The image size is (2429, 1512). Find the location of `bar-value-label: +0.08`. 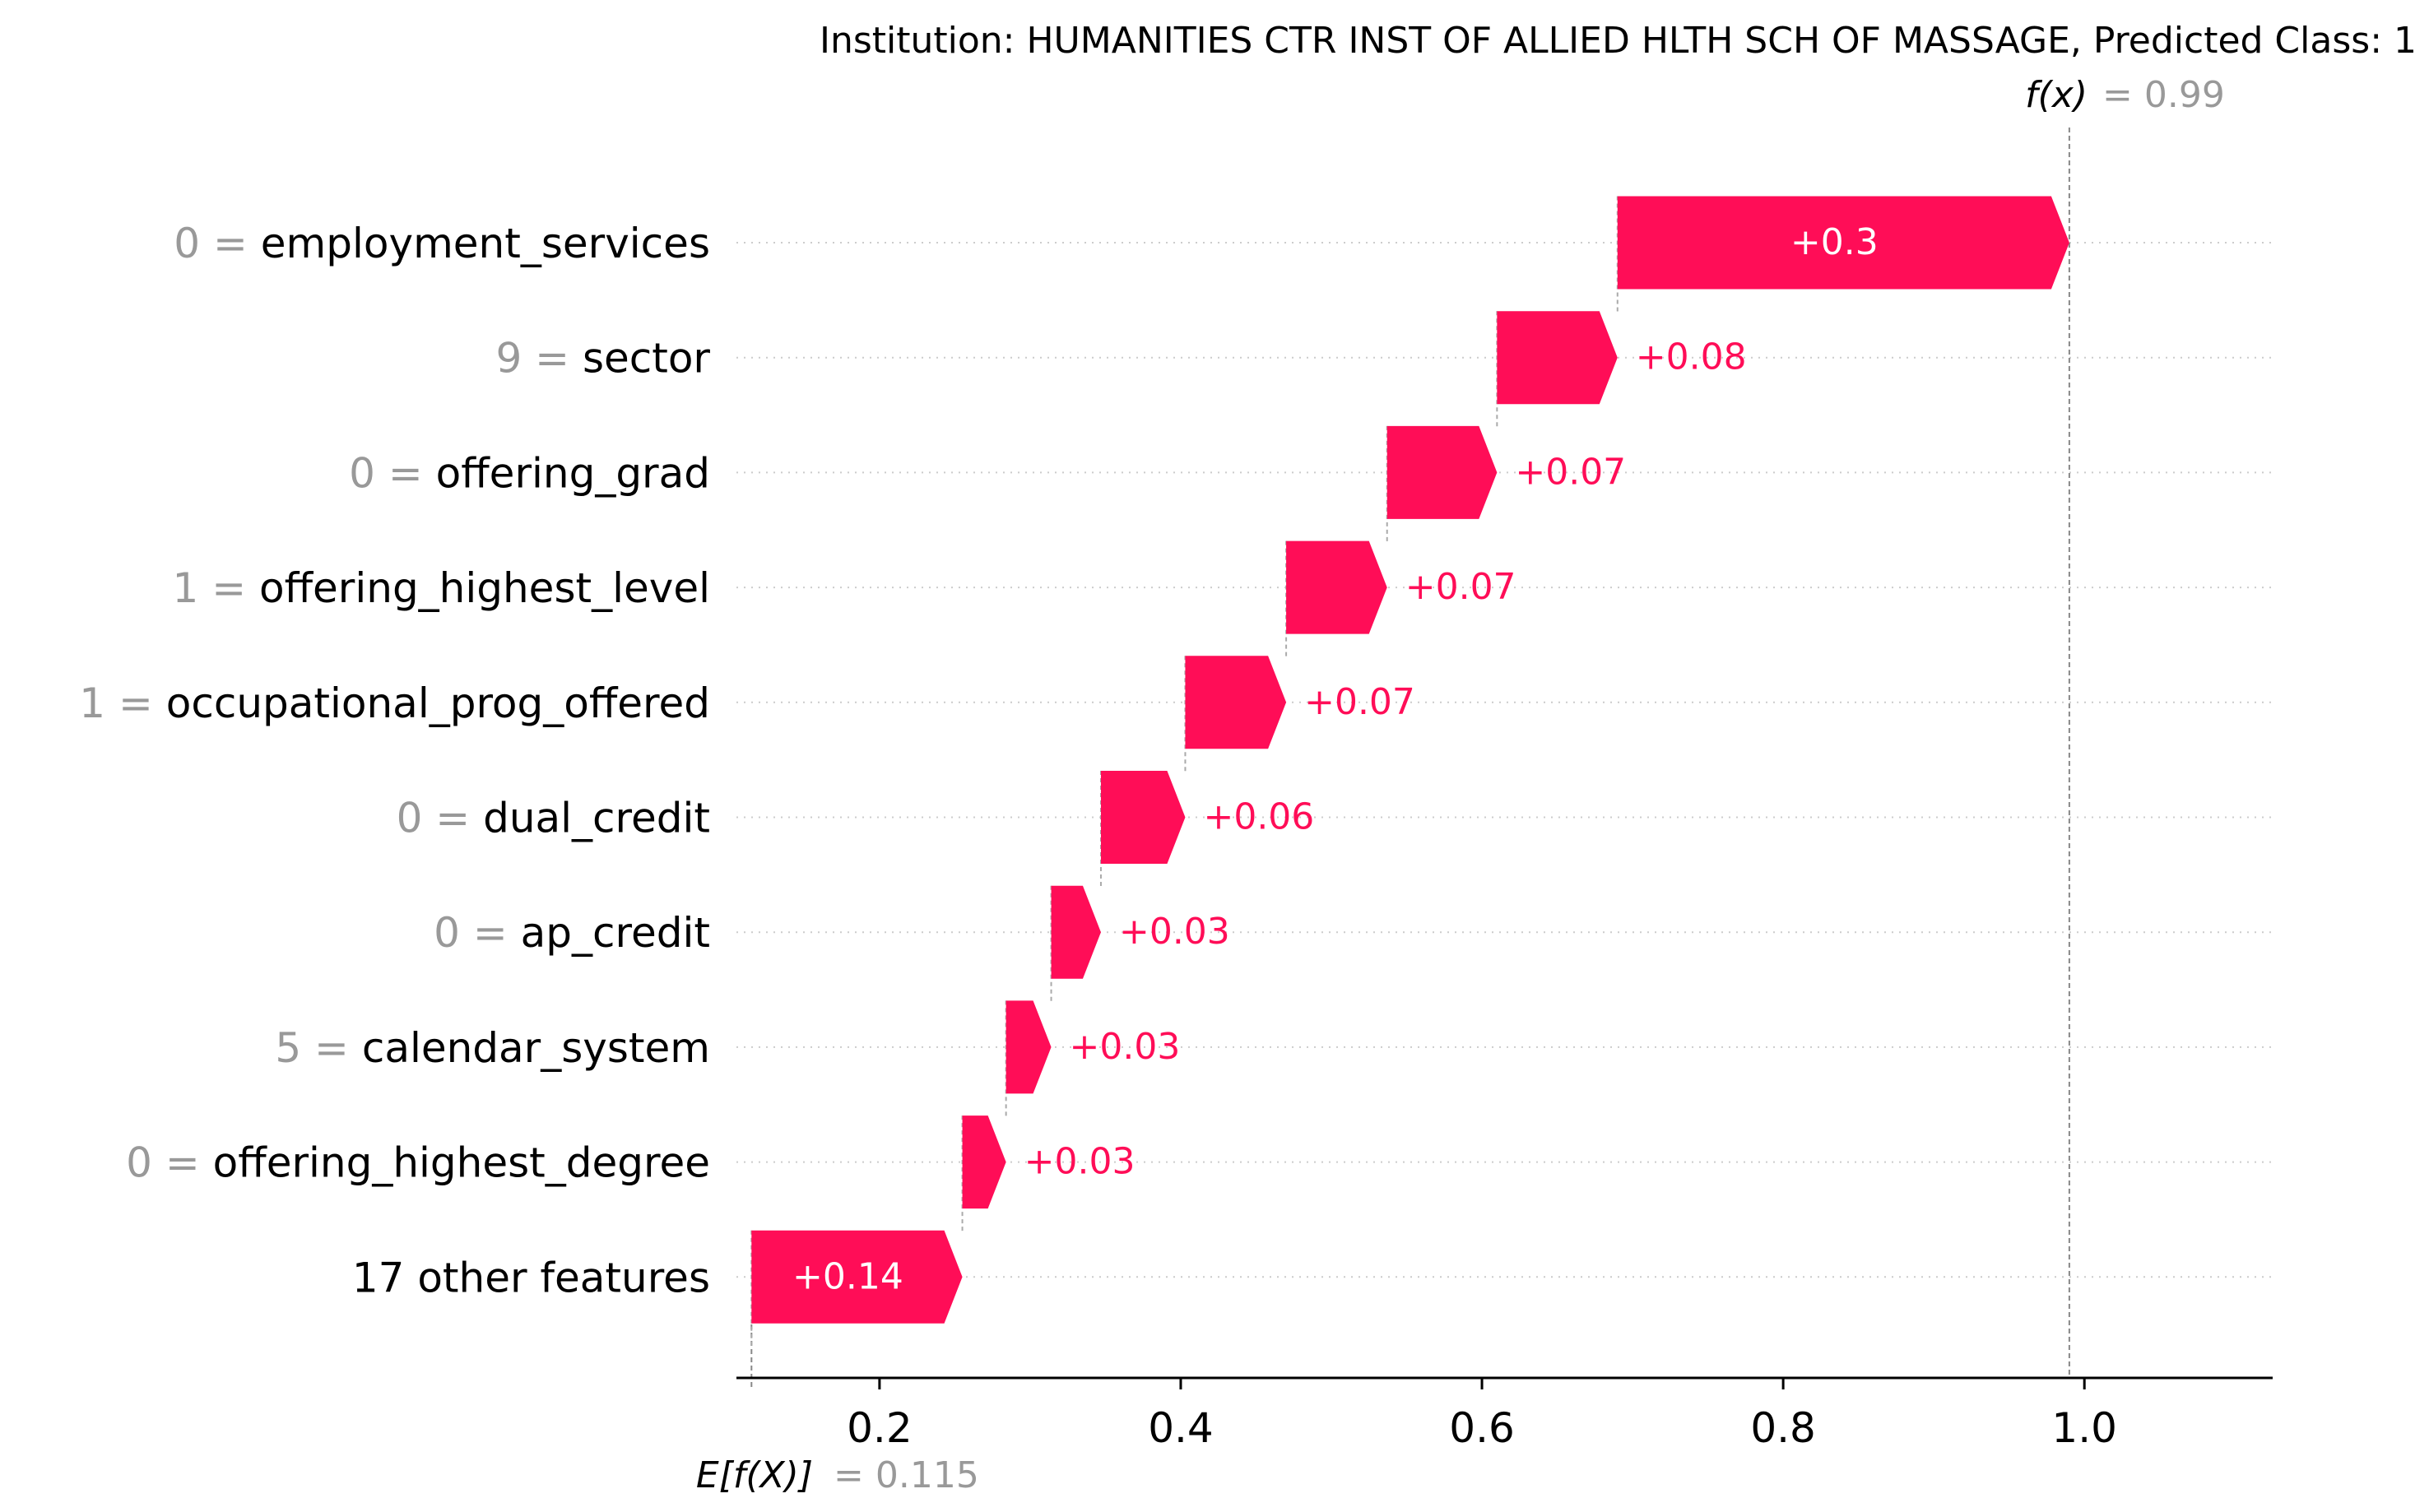

bar-value-label: +0.08 is located at coordinates (1691, 357).